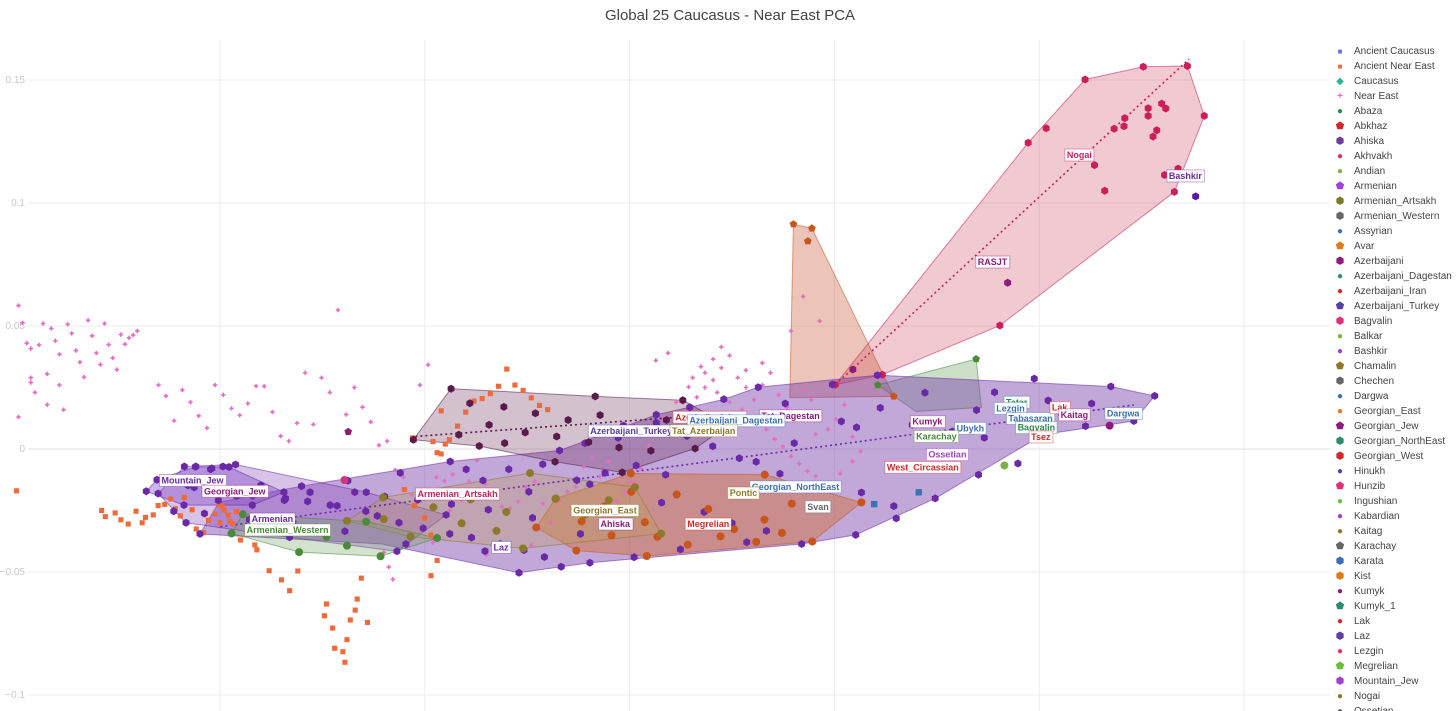 This screenshot has width=1456, height=711. What do you see at coordinates (1037, 428) in the screenshot?
I see `label-text: Bagvalin` at bounding box center [1037, 428].